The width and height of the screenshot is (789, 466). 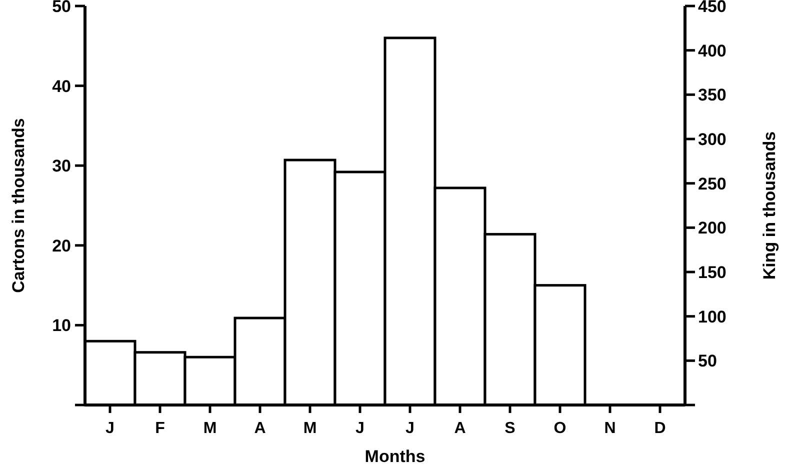 I want to click on x-tick-label: S, so click(x=510, y=428).